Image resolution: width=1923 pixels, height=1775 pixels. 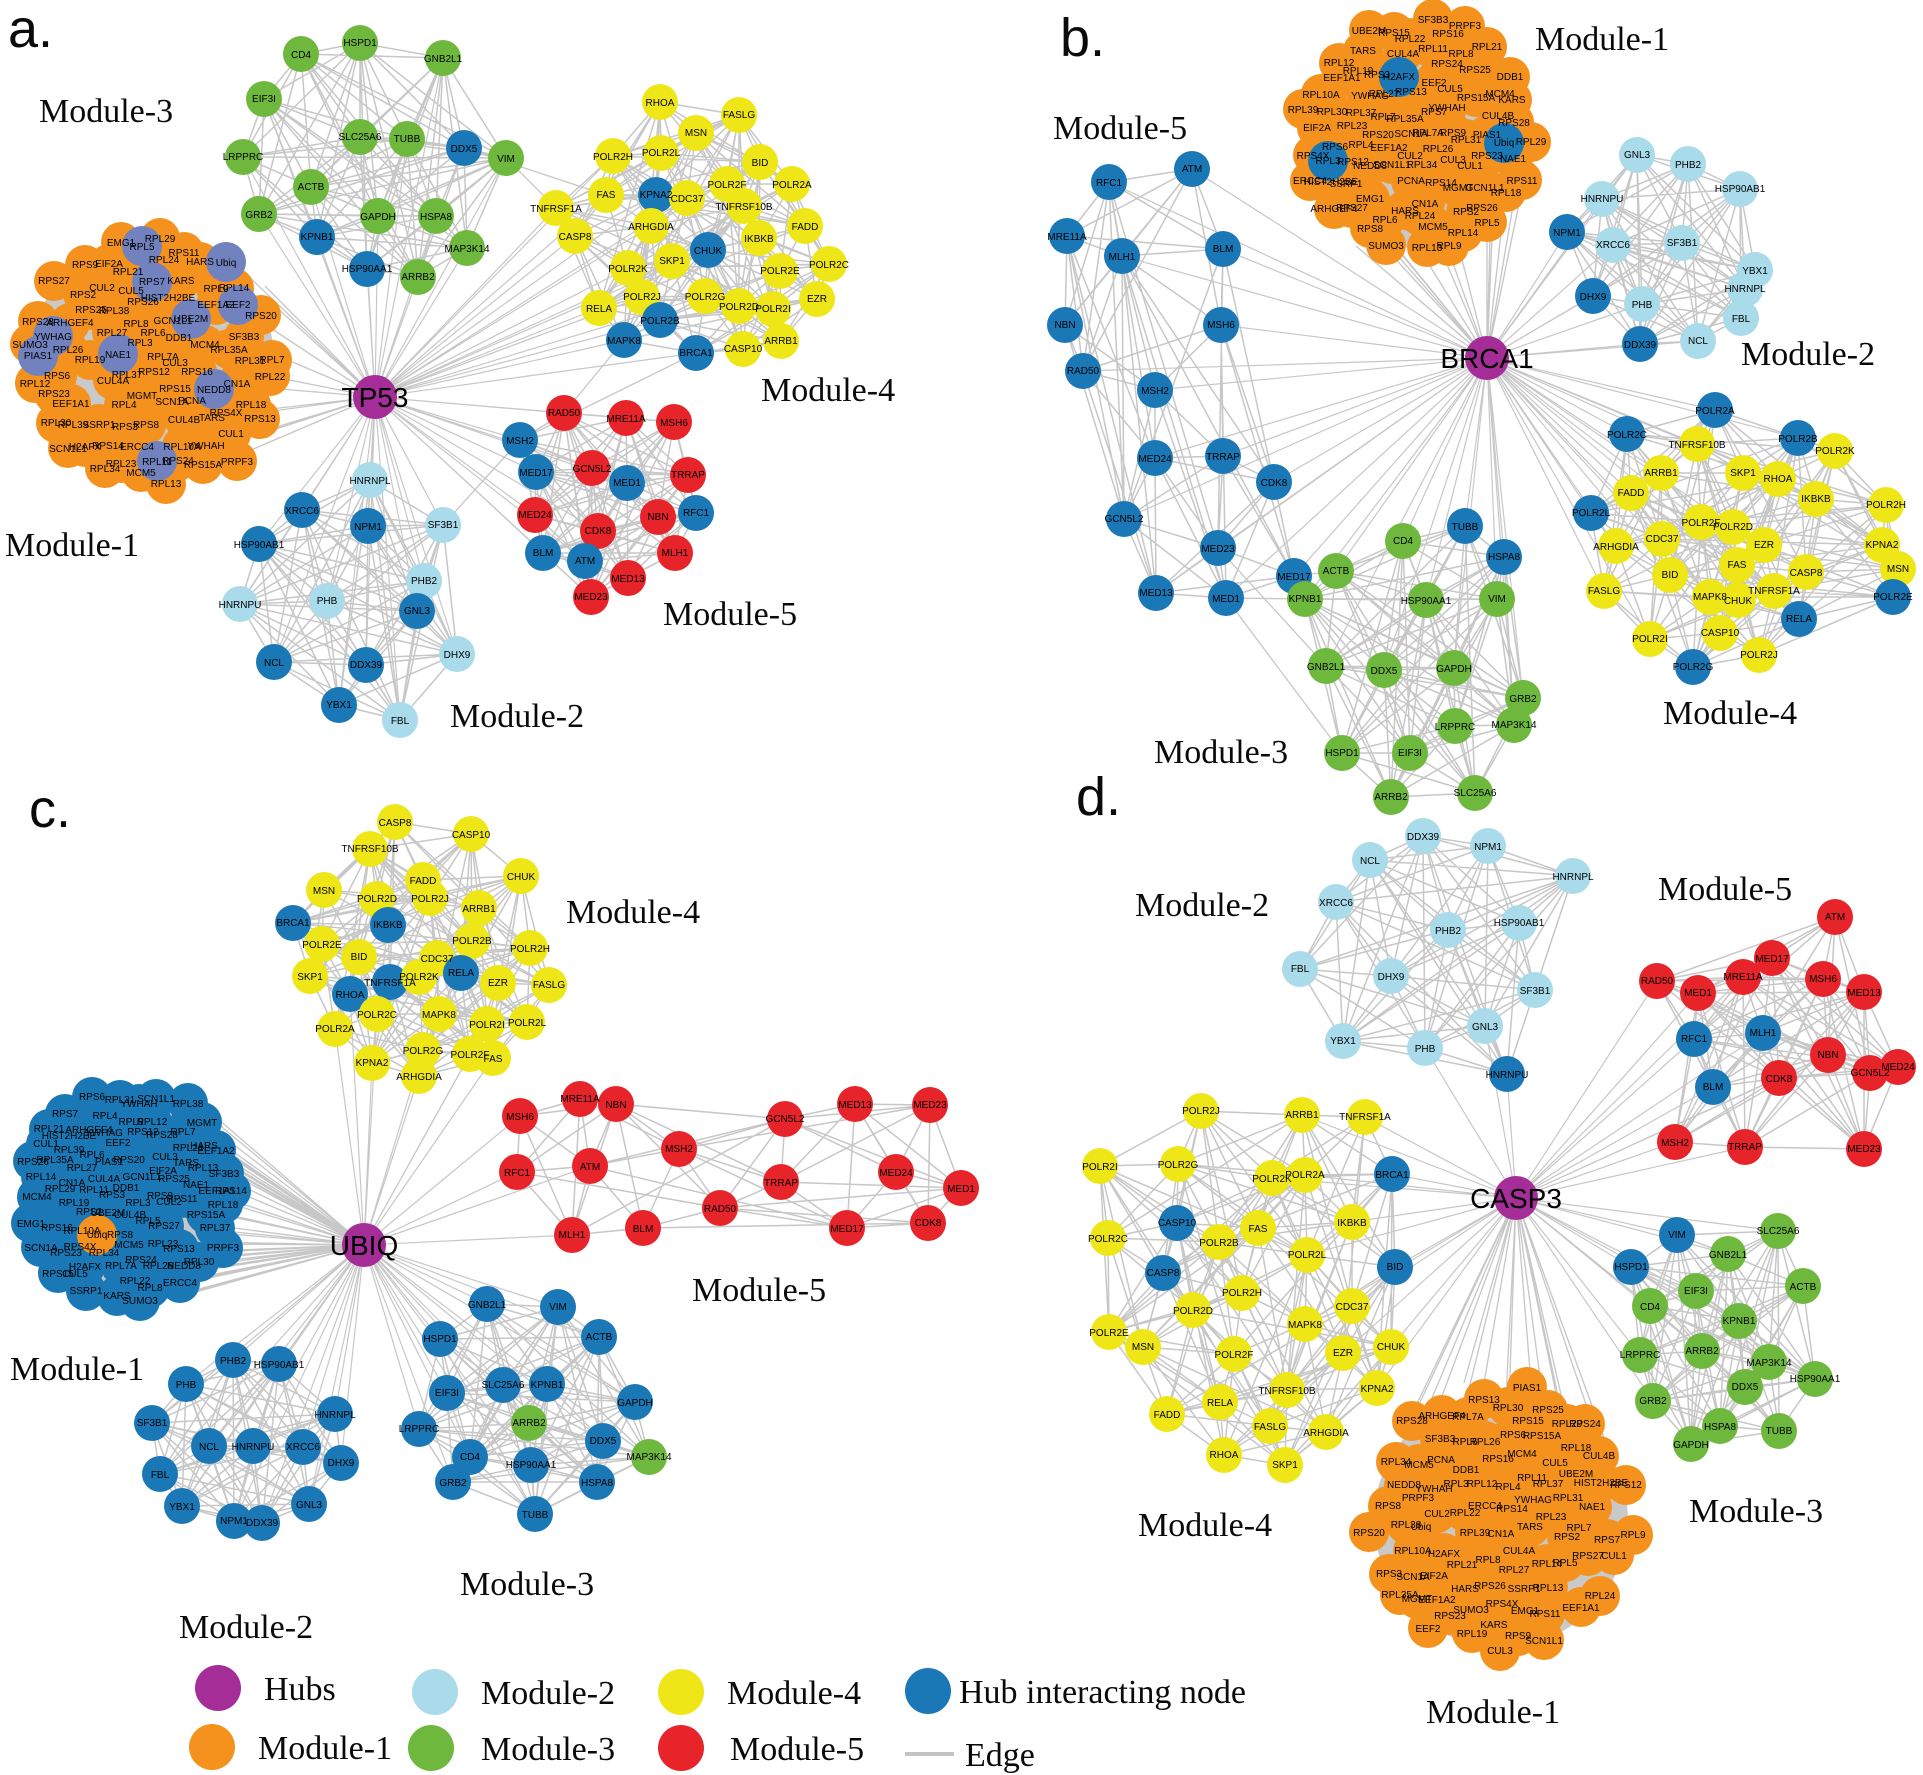 What do you see at coordinates (1410, 753) in the screenshot?
I see `svg-text: EIF3I` at bounding box center [1410, 753].